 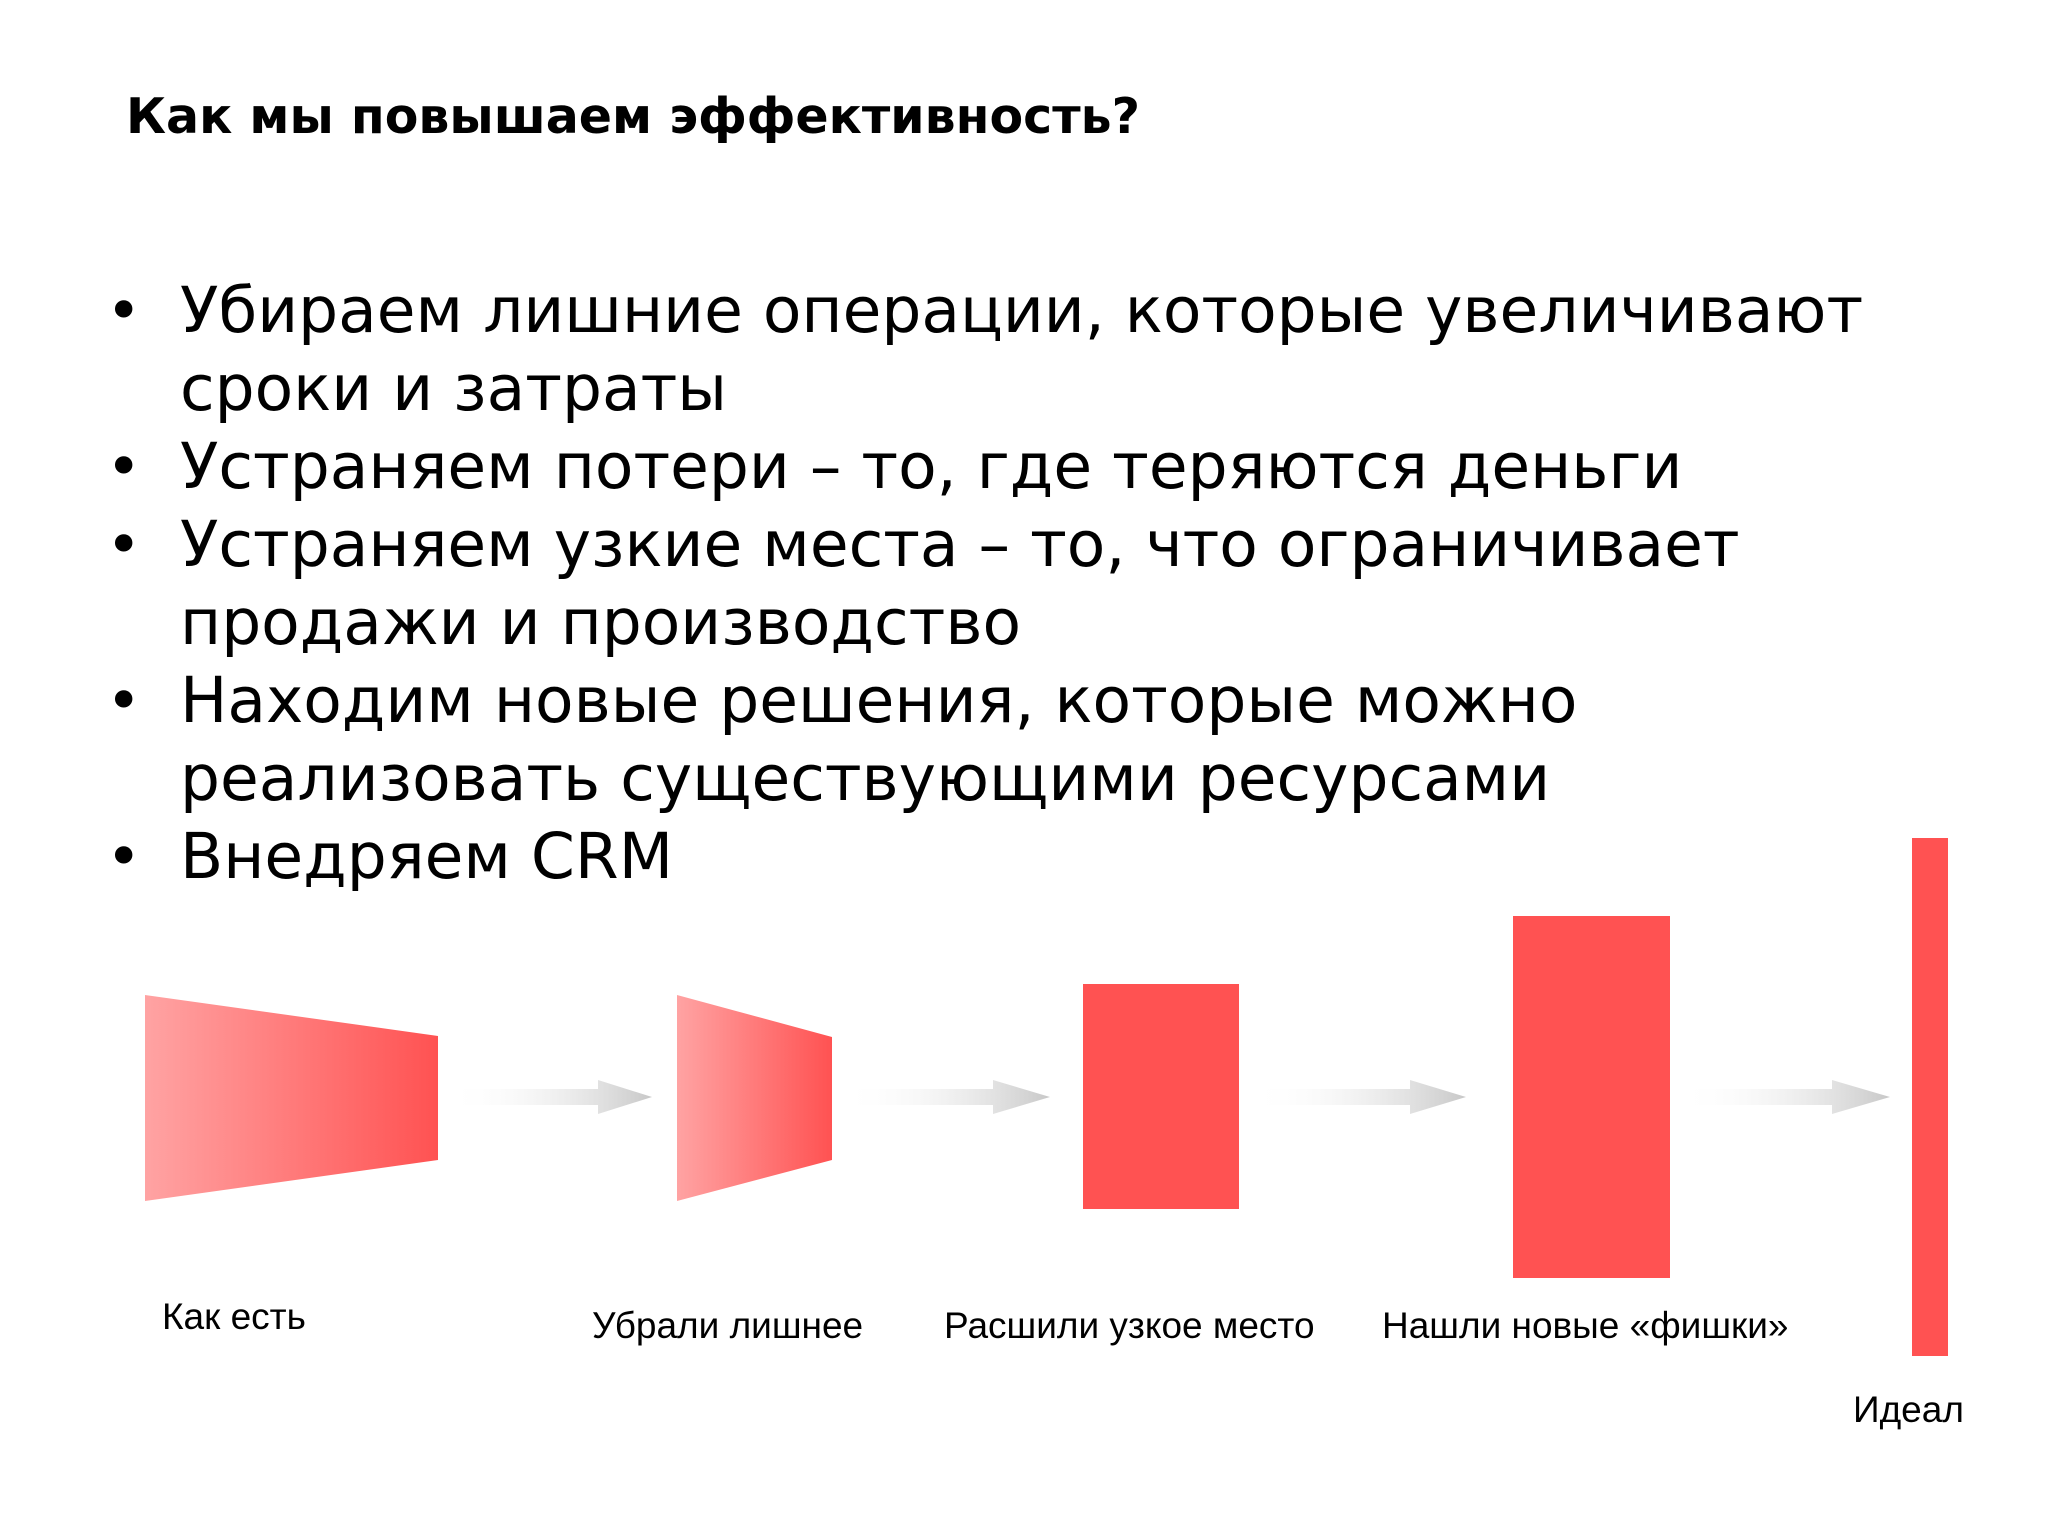 I want to click on stage-widened-bottleneck-rect, so click(x=1161, y=1096).